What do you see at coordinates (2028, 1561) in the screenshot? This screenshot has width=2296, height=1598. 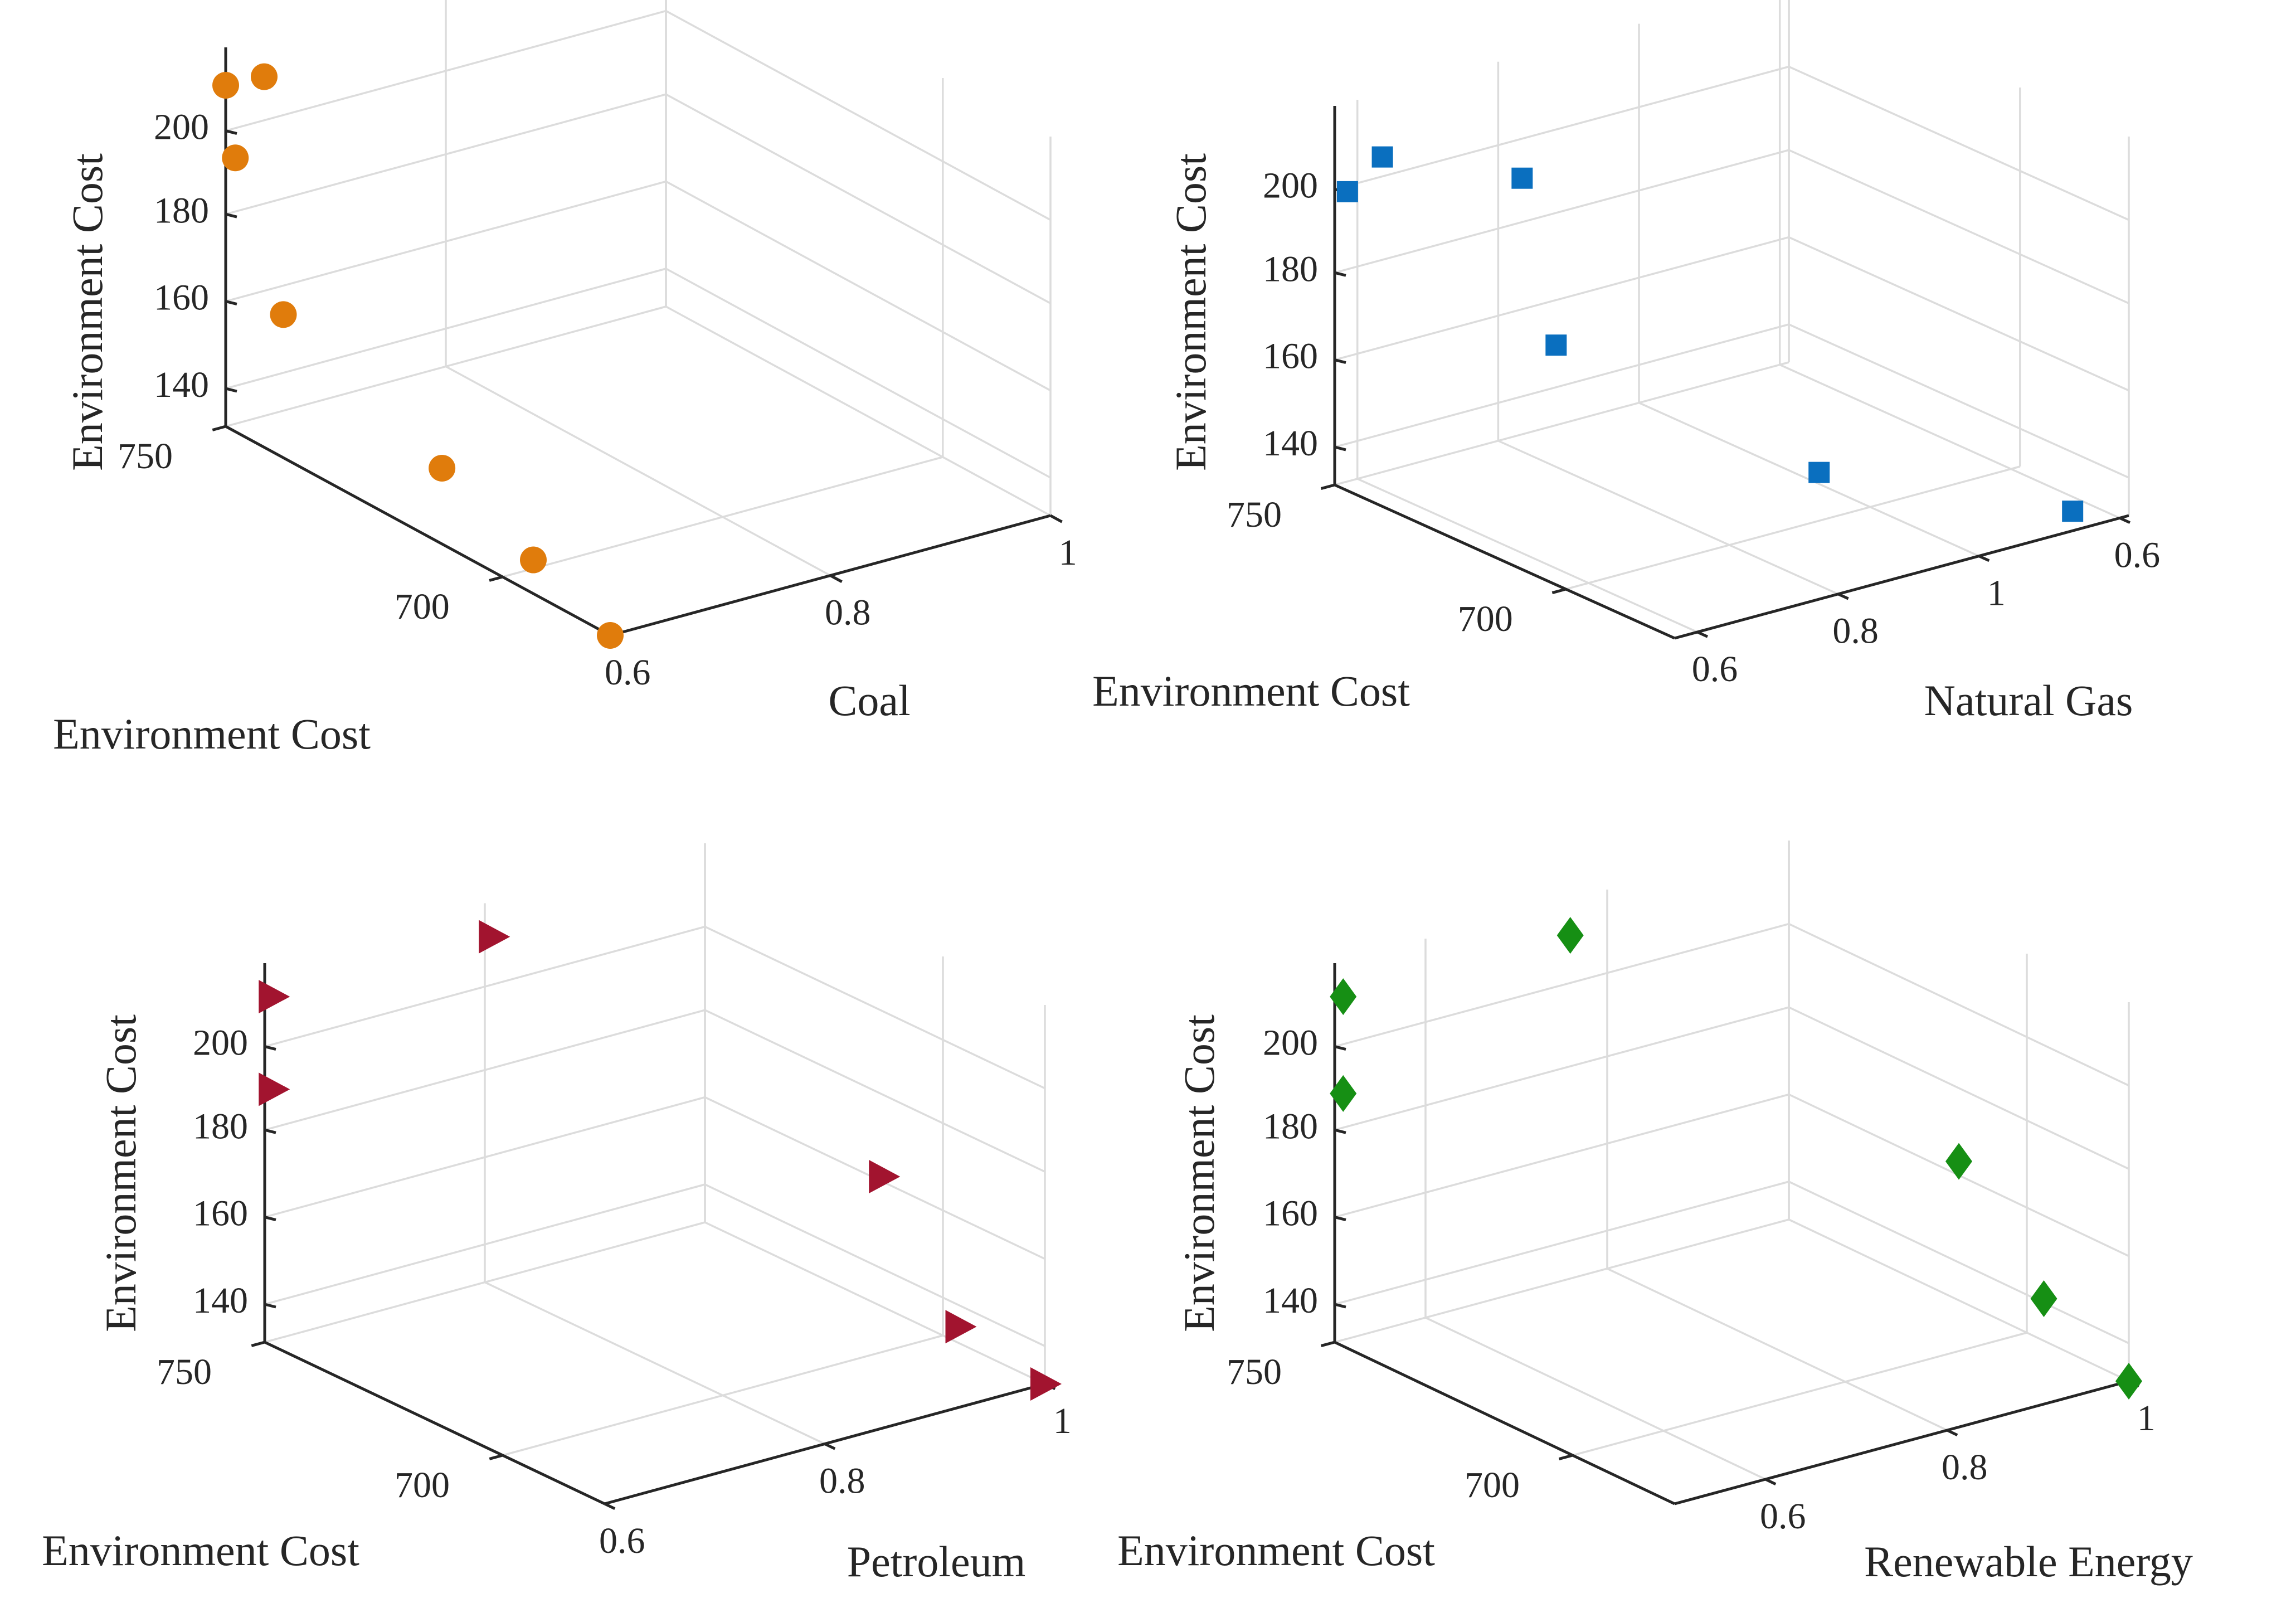 I see `x-axis-title: Renewable Energy` at bounding box center [2028, 1561].